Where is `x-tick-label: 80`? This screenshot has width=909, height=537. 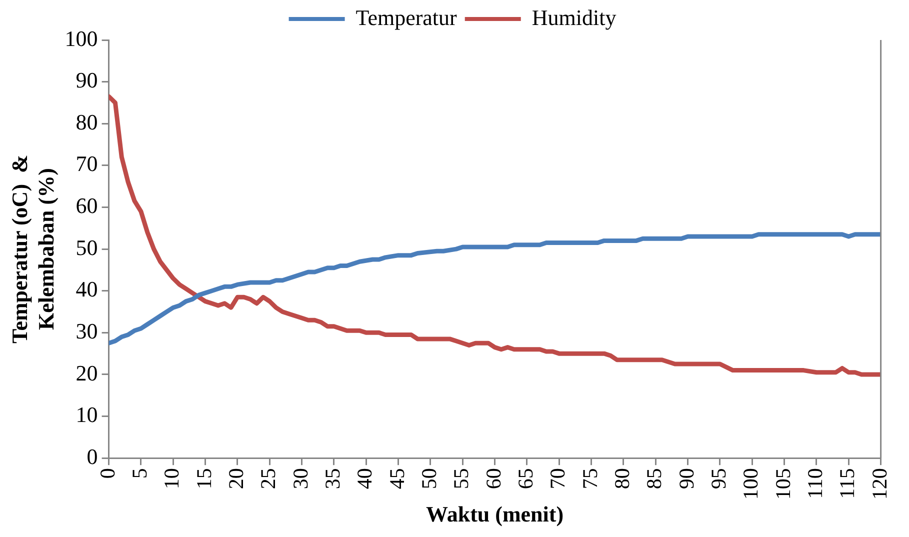
x-tick-label: 80 is located at coordinates (622, 479).